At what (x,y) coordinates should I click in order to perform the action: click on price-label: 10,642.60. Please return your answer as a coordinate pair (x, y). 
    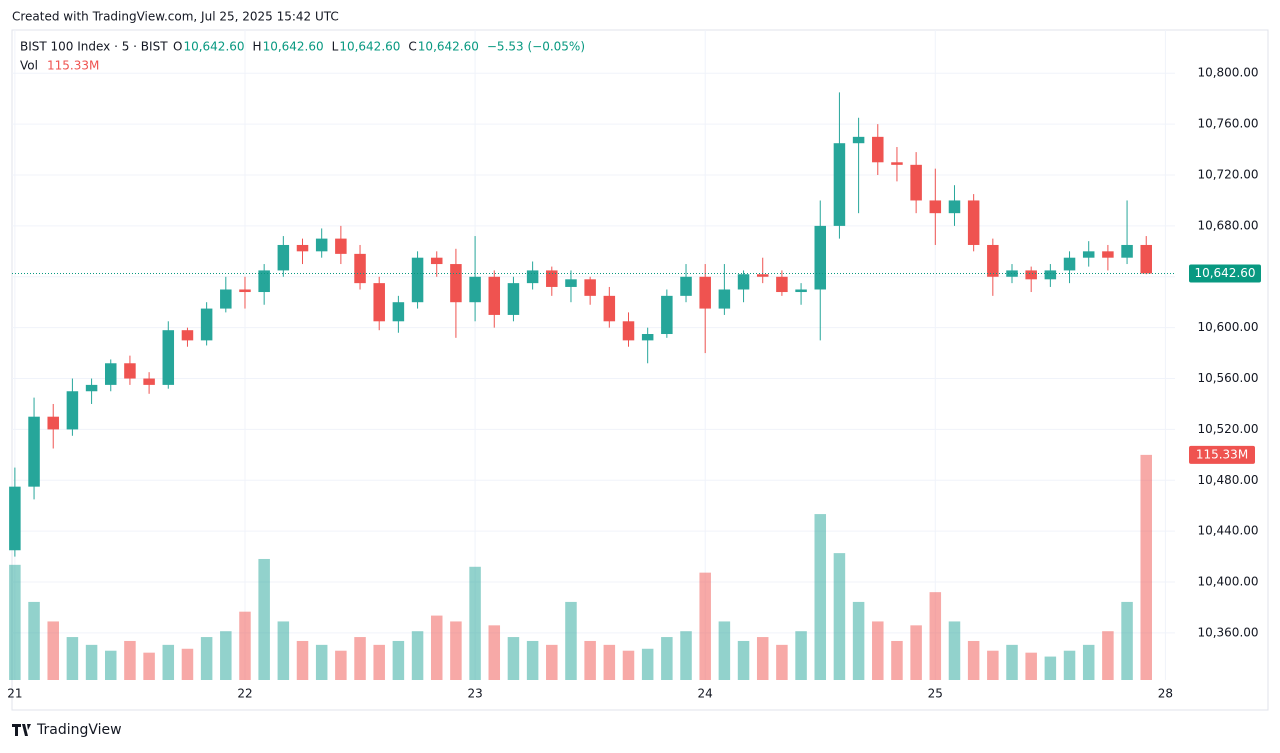
    Looking at the image, I should click on (1224, 273).